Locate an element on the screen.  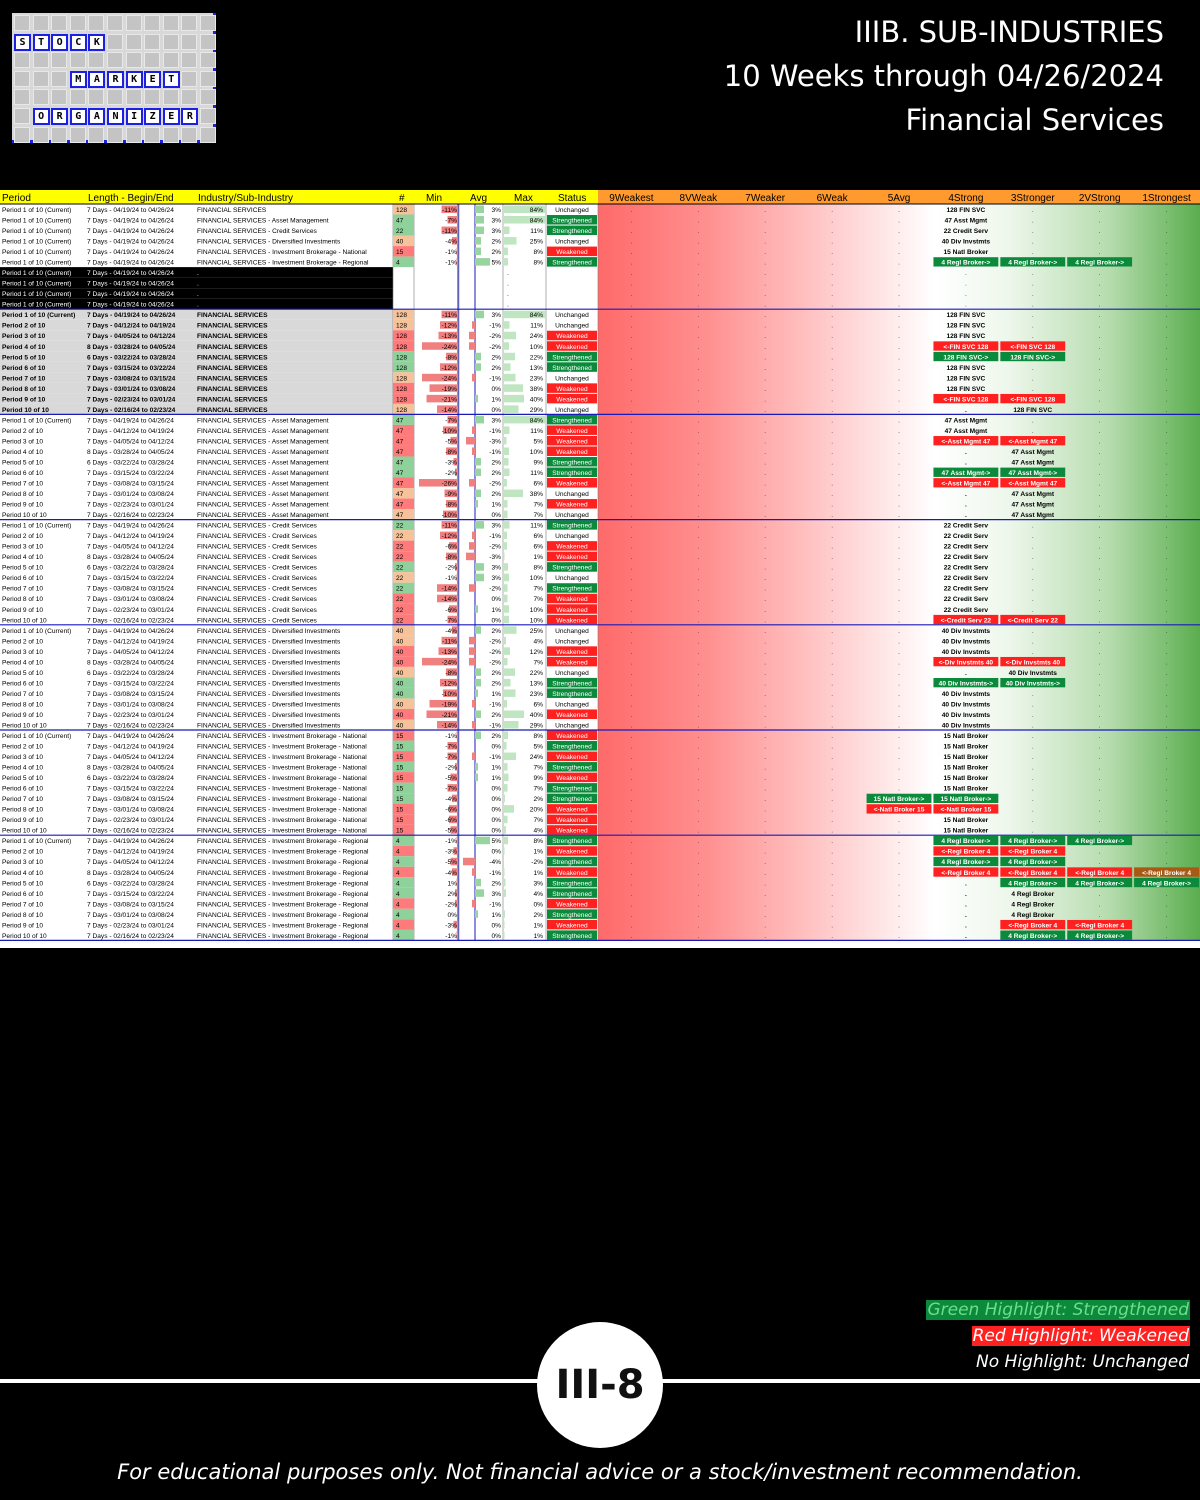
cell-min: -19% is located at coordinates (450, 704).